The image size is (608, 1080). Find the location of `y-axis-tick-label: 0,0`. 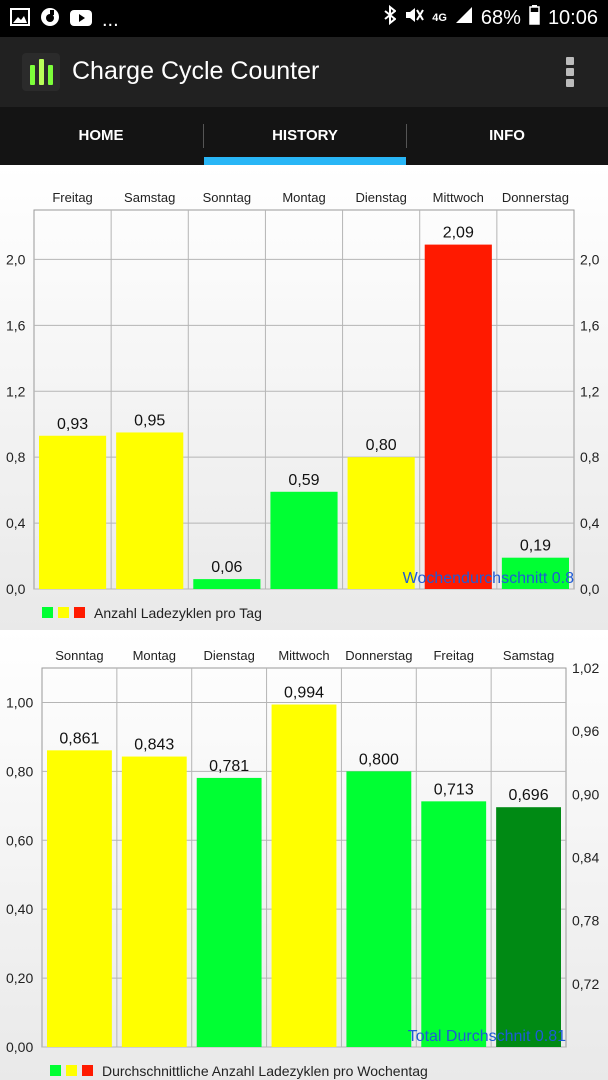

y-axis-tick-label: 0,0 is located at coordinates (16, 589).